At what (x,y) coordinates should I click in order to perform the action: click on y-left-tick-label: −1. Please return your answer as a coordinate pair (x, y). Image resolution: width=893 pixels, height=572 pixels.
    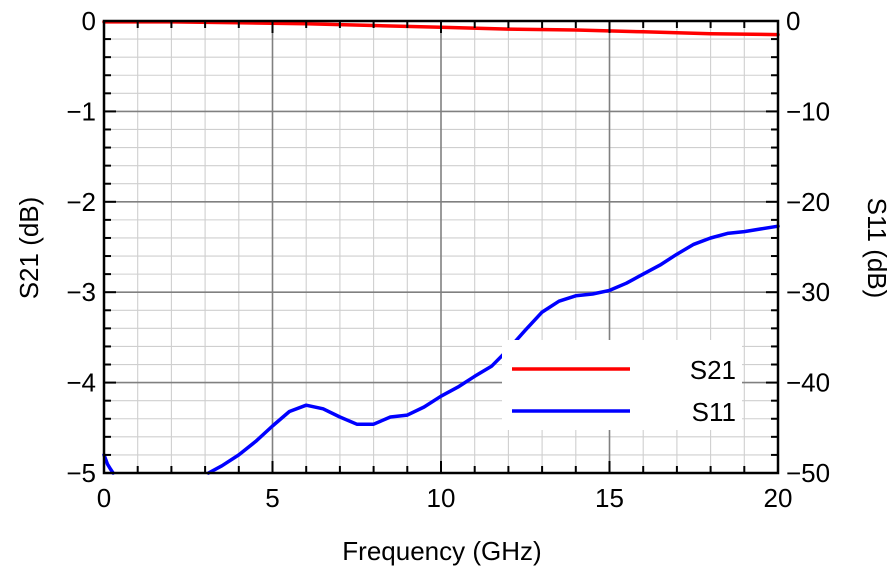
    Looking at the image, I should click on (81, 111).